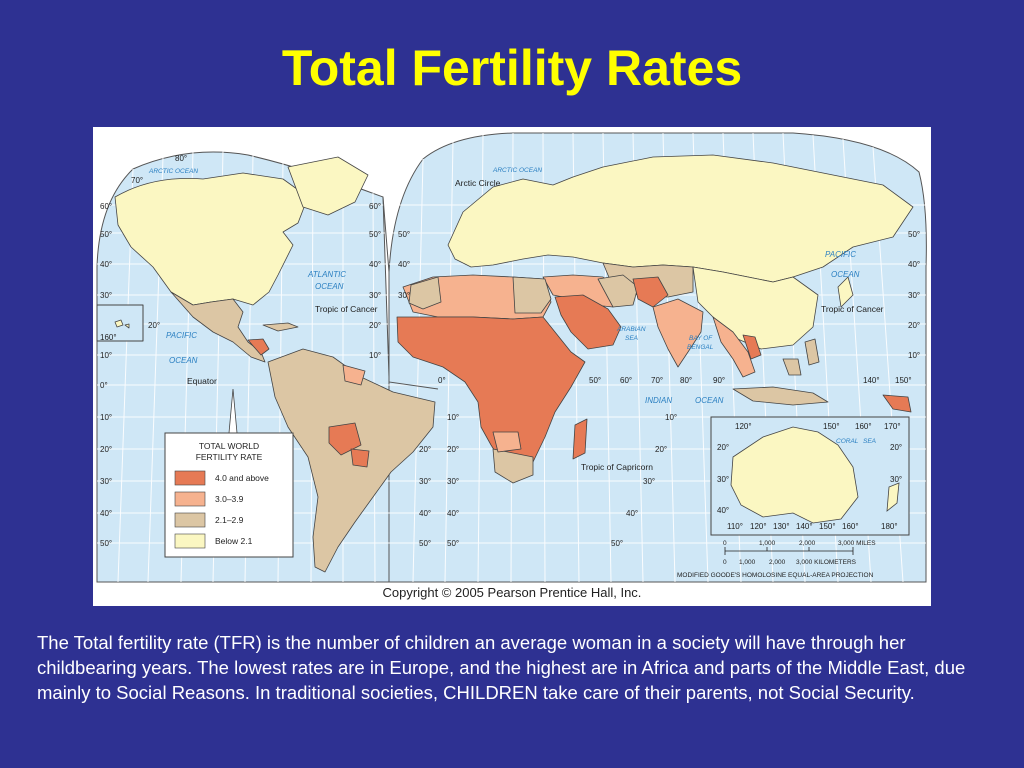 This screenshot has height=768, width=1024. What do you see at coordinates (658, 400) in the screenshot?
I see `water-label: INDIAN` at bounding box center [658, 400].